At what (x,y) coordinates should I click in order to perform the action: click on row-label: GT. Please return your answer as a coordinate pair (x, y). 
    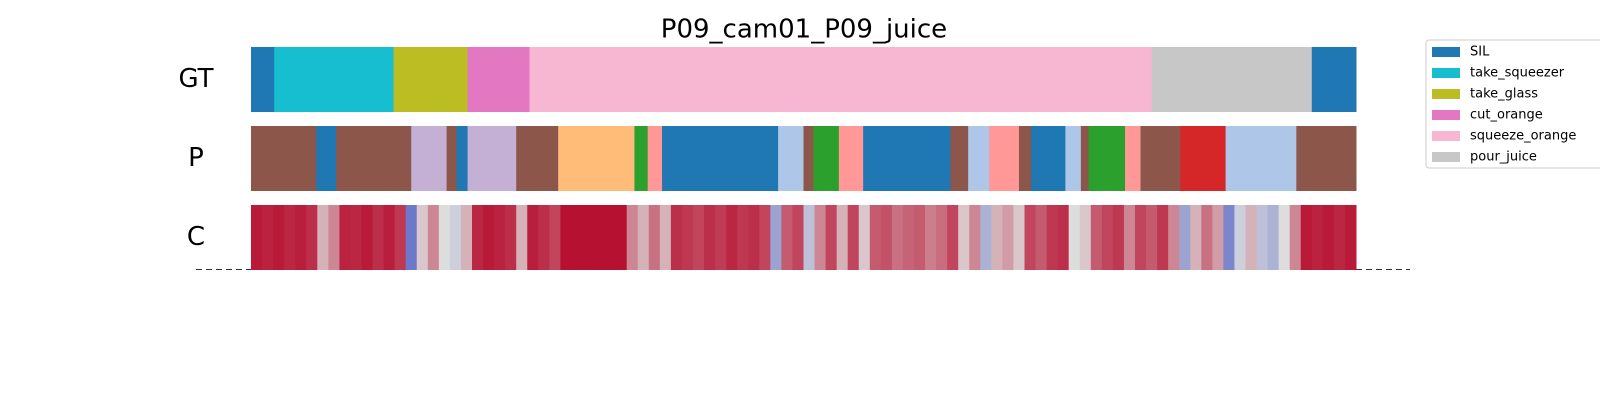
    Looking at the image, I should click on (195, 79).